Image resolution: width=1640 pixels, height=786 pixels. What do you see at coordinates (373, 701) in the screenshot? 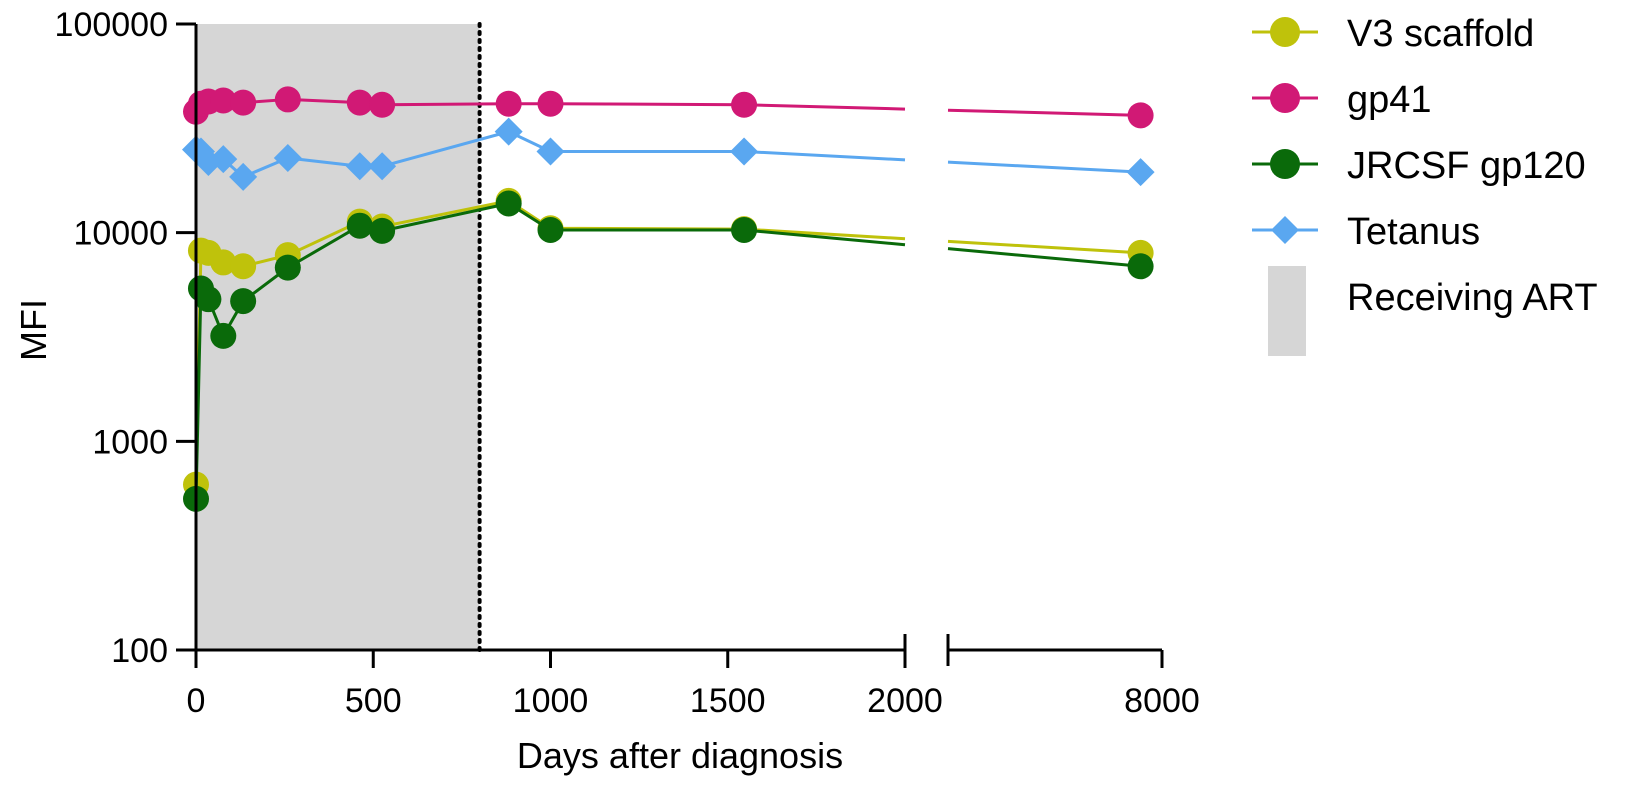
I see `x-tick-label: 500` at bounding box center [373, 701].